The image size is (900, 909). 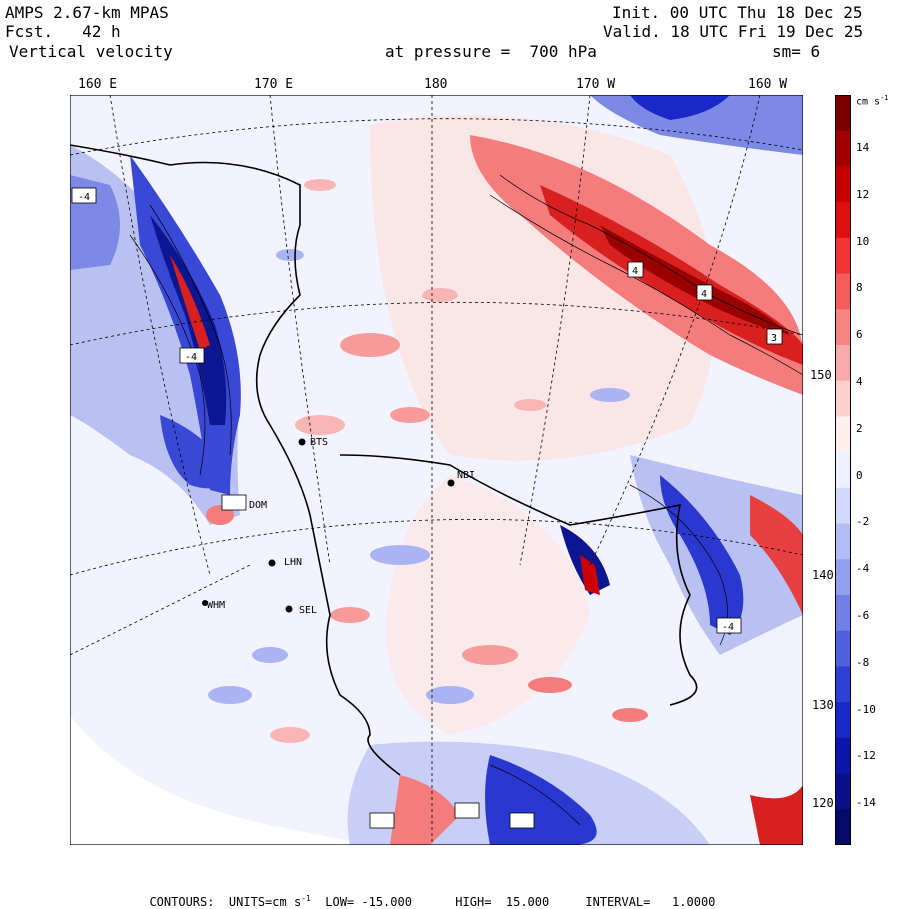 What do you see at coordinates (220, 780) in the screenshot?
I see `no-data-area` at bounding box center [220, 780].